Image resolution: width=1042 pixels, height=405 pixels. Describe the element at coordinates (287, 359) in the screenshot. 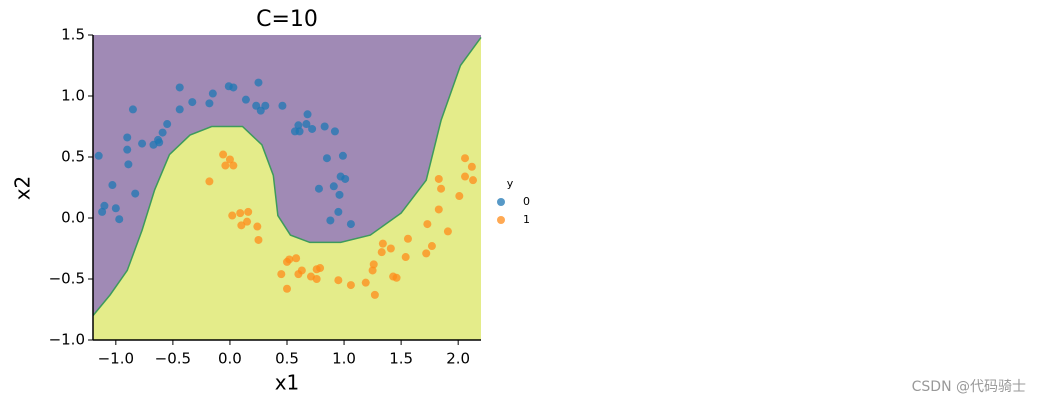

I see `x-tick-label: 0.5` at that location.